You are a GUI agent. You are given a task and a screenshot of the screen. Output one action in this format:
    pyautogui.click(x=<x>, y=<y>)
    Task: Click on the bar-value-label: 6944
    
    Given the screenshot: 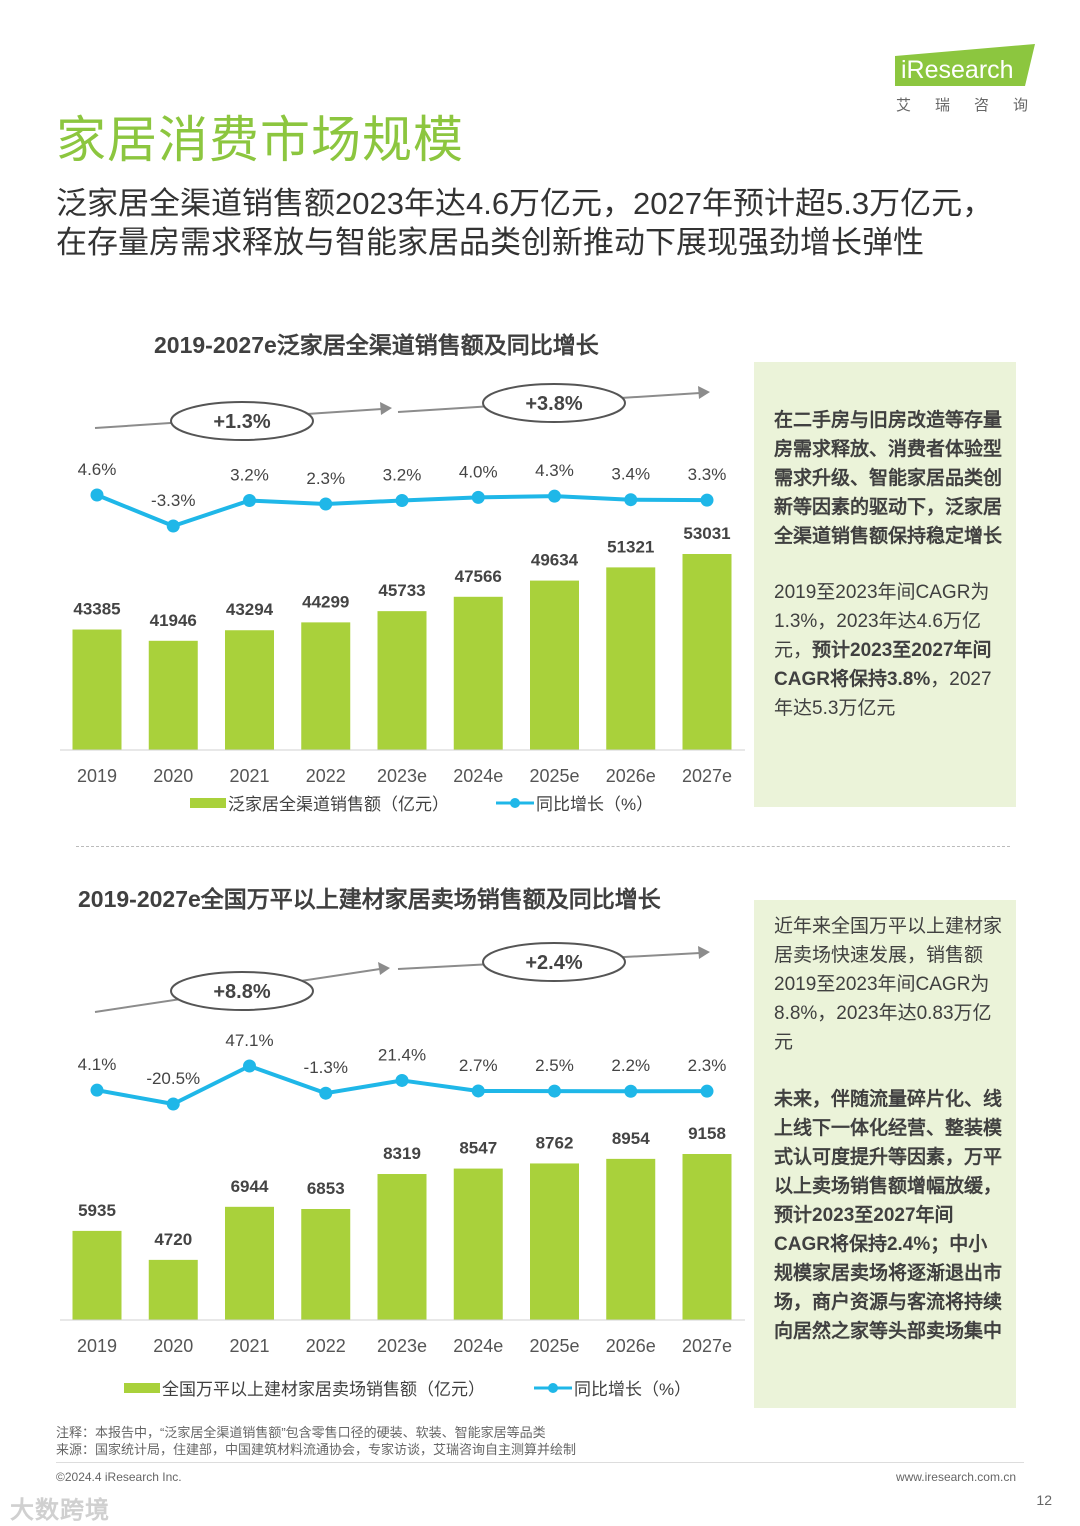 What is the action you would take?
    pyautogui.click(x=250, y=1186)
    